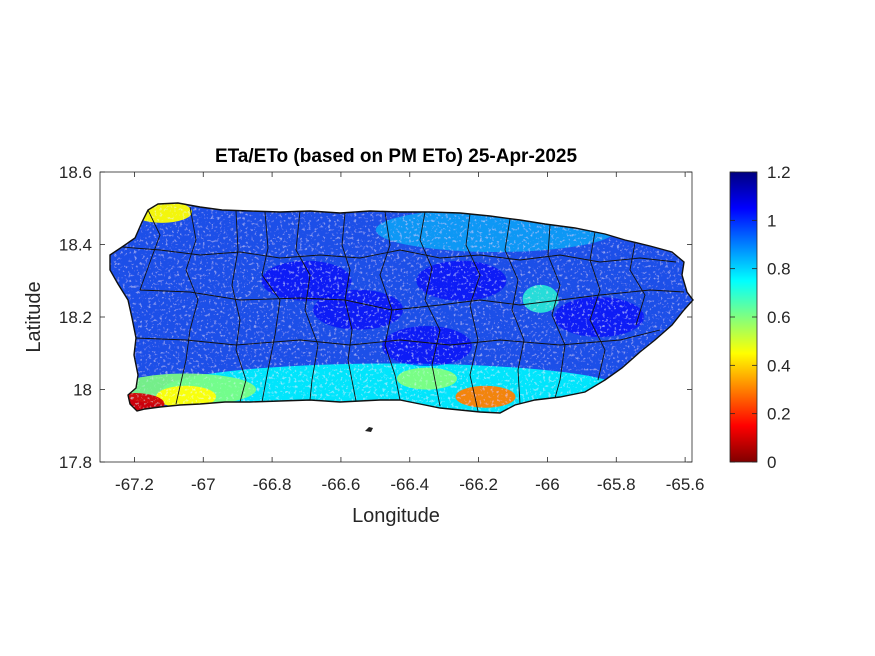  Describe the element at coordinates (75, 462) in the screenshot. I see `y-tick-label: 17.8` at that location.